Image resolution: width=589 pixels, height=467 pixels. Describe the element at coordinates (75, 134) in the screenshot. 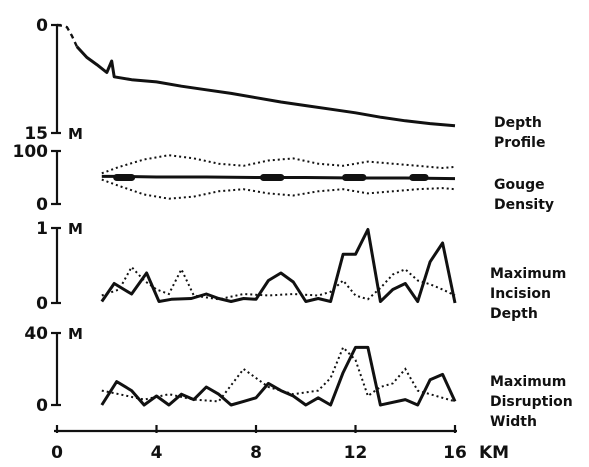

I see `depth-y-unit: M` at that location.